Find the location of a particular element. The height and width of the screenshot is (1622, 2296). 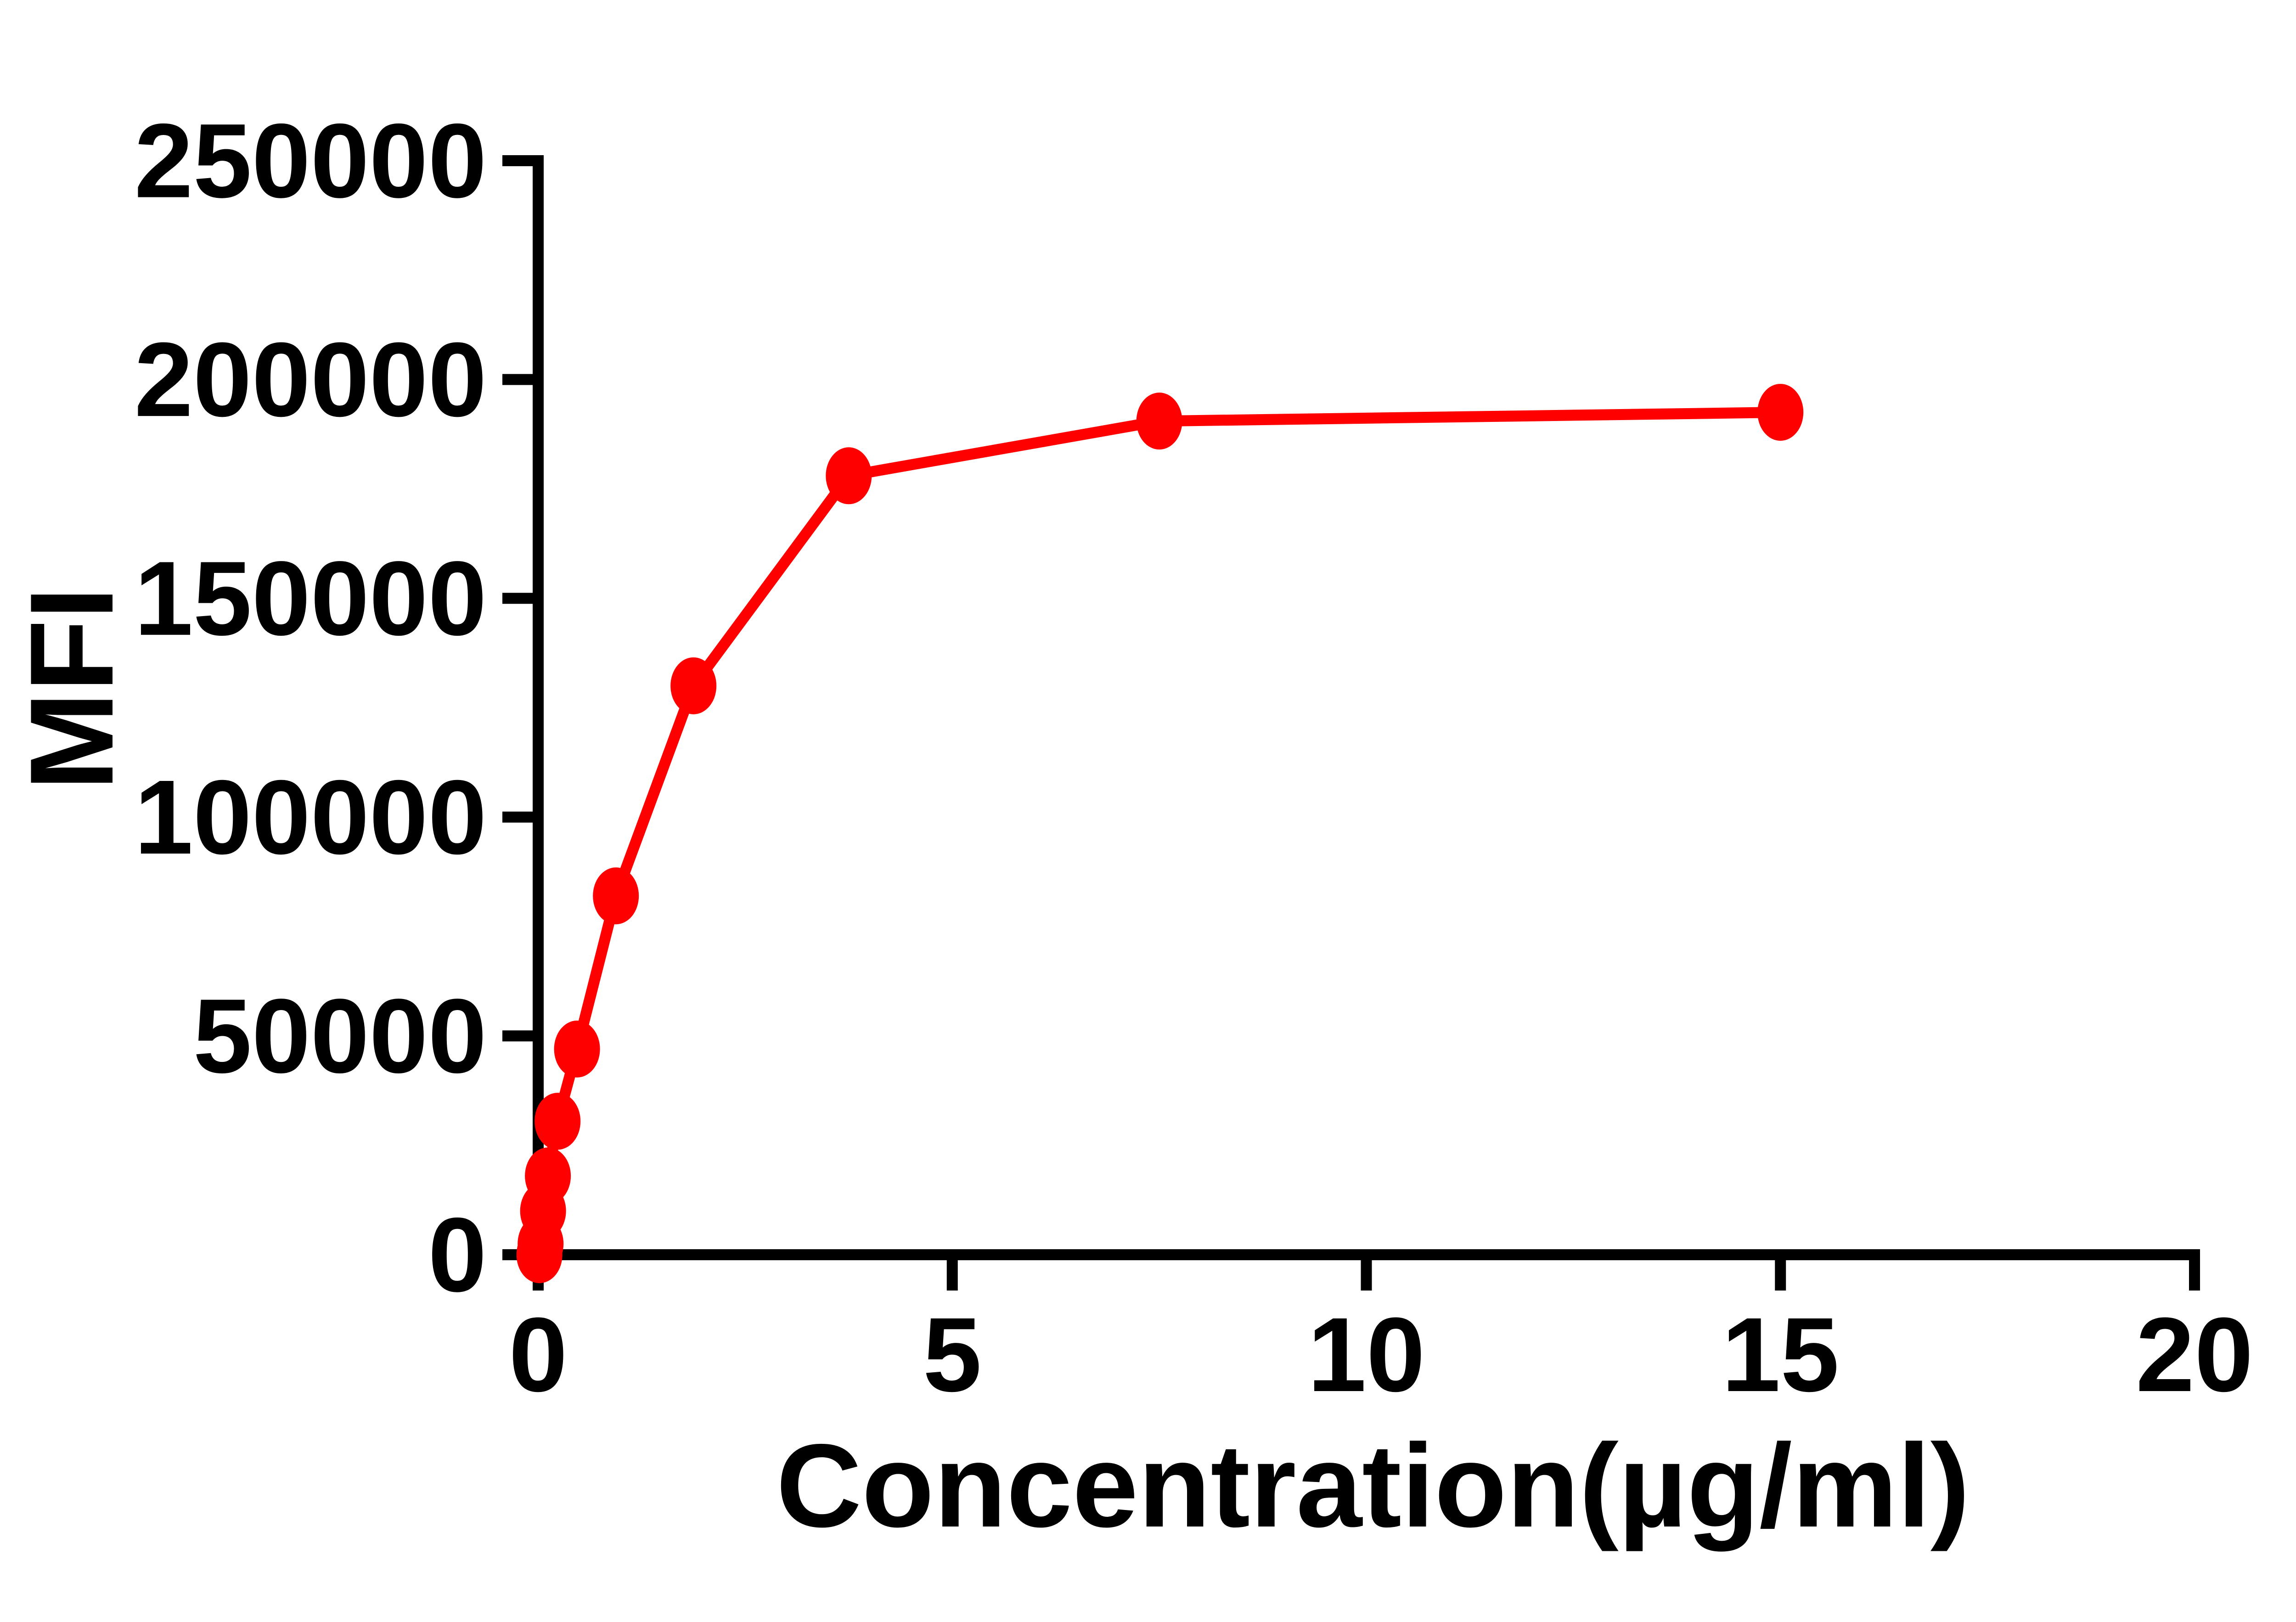

y-tick-label: 0 is located at coordinates (457, 1255).